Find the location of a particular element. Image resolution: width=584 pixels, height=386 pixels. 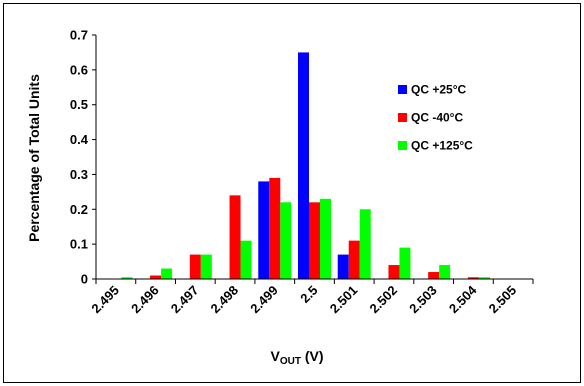

bar-2-2.503 is located at coordinates (434, 275).